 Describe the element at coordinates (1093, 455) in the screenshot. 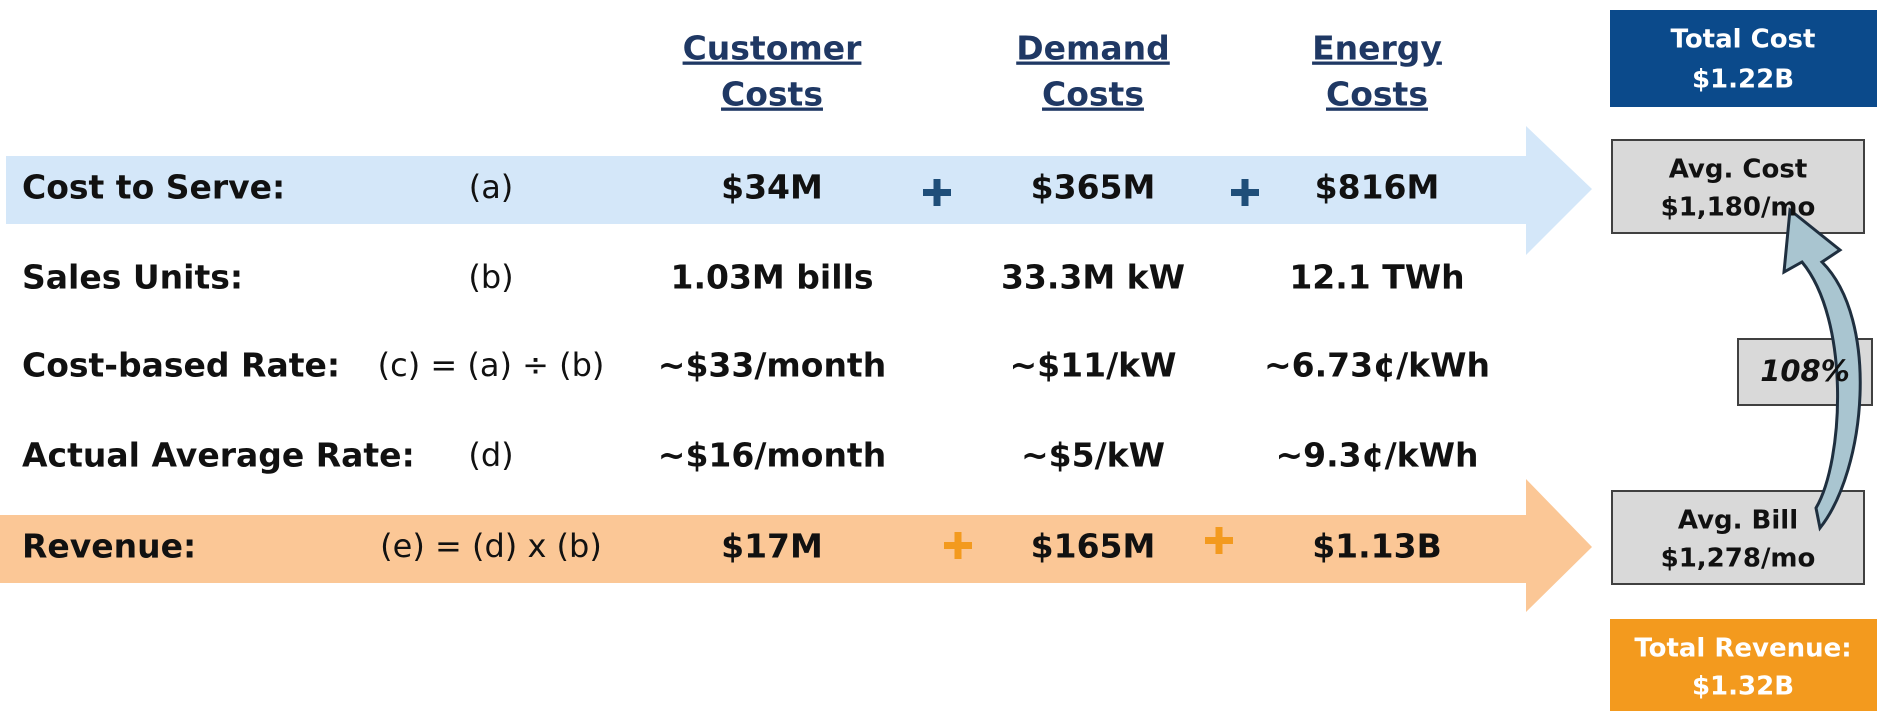

I see `cell-value: ~$5/kW` at that location.